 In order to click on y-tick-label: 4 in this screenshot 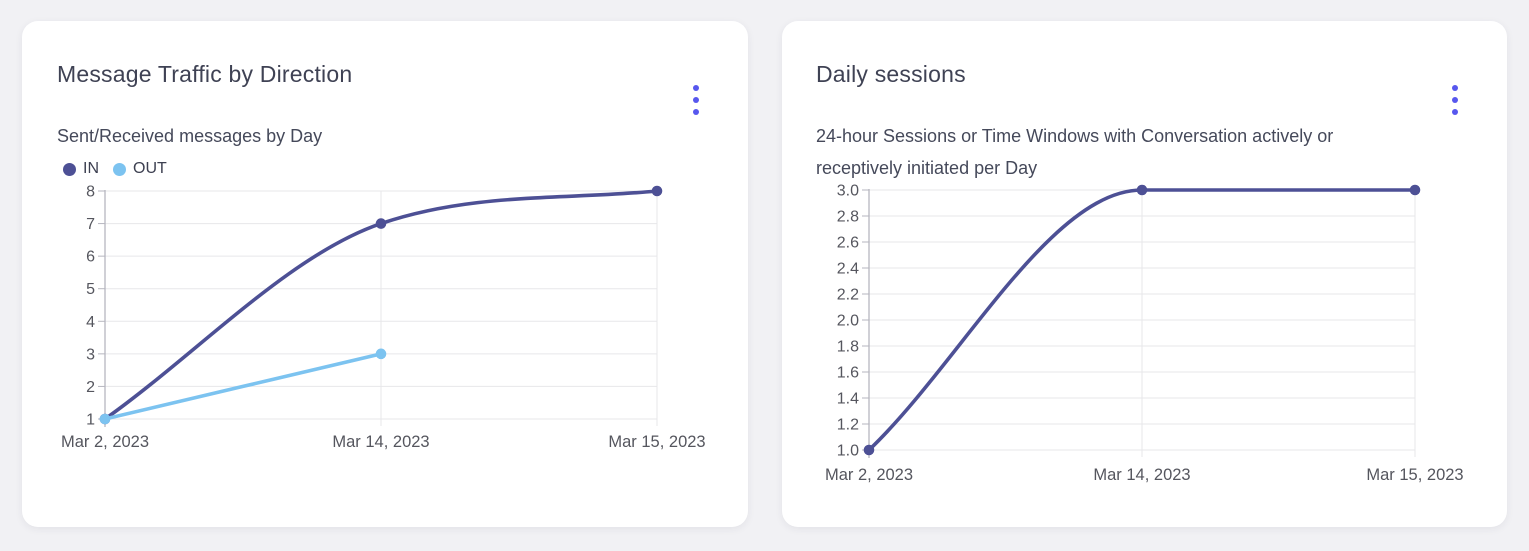, I will do `click(90, 322)`.